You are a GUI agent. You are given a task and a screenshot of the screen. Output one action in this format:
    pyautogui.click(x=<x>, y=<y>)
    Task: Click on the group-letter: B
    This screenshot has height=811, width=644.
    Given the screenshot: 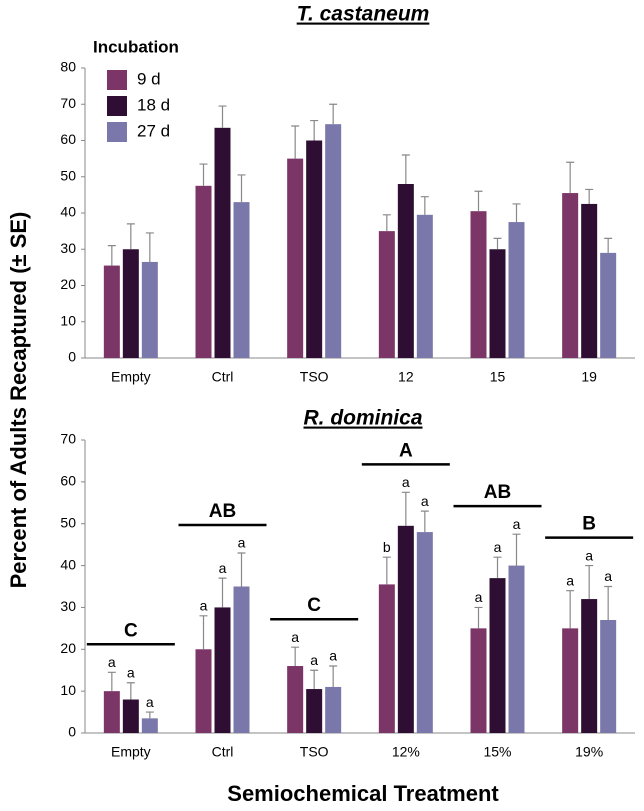 What is the action you would take?
    pyautogui.click(x=589, y=524)
    